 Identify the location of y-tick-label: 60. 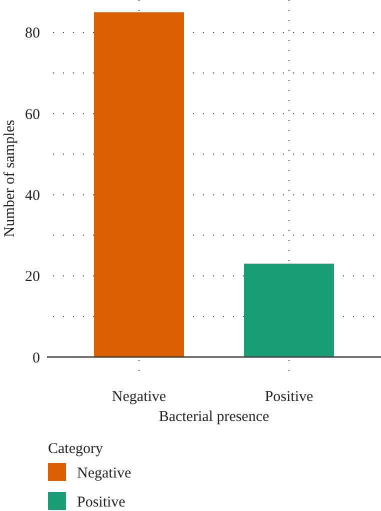
(32, 114).